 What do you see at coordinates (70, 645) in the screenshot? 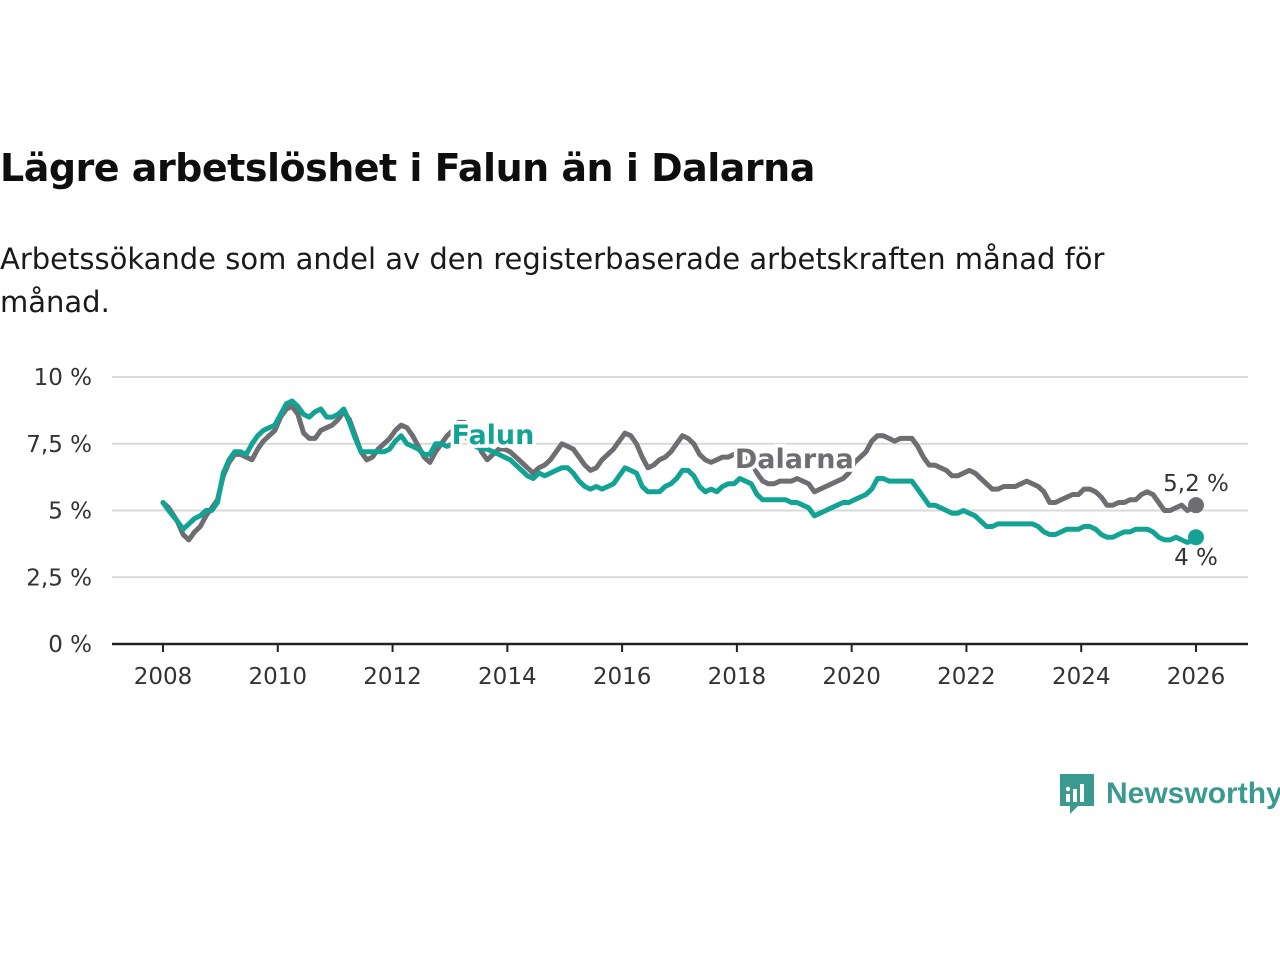
I see `y-tick-label: 0 %` at bounding box center [70, 645].